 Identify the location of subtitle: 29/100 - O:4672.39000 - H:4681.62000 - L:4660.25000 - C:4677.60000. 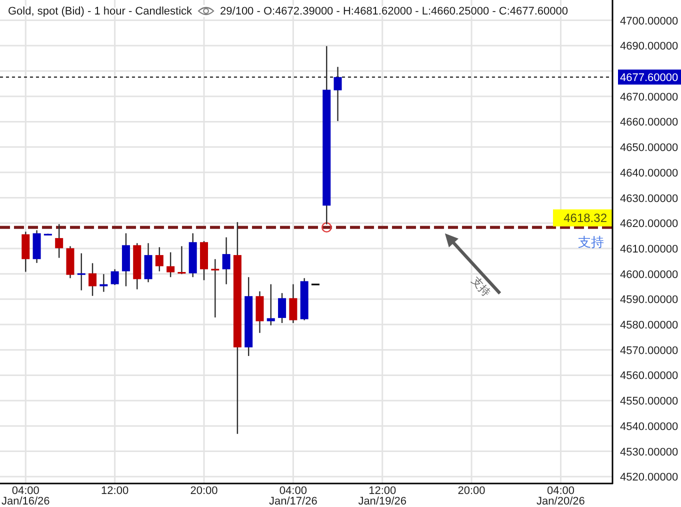
(394, 12).